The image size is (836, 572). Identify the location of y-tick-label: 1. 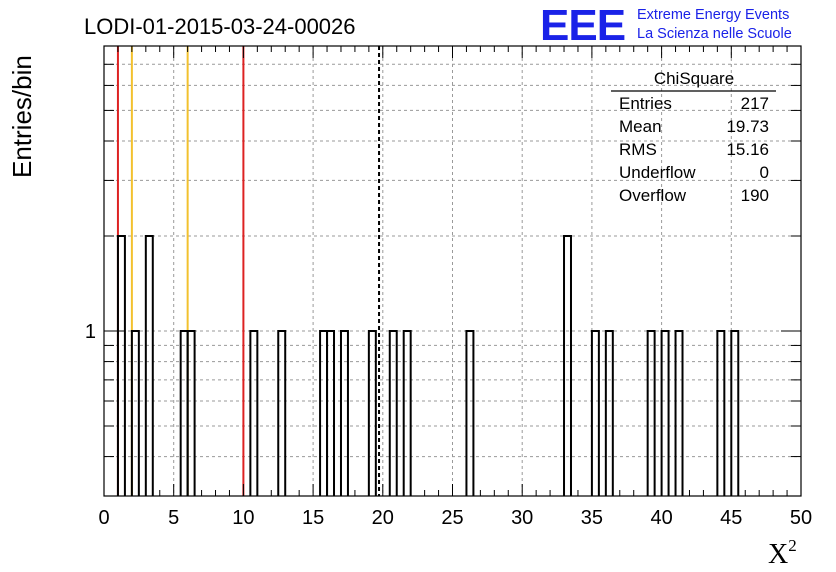
(90, 332).